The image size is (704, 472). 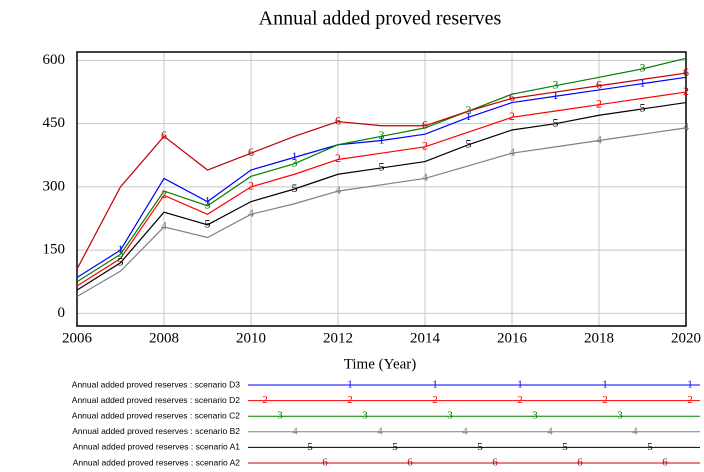 What do you see at coordinates (512, 338) in the screenshot?
I see `x-tick-label: 2016` at bounding box center [512, 338].